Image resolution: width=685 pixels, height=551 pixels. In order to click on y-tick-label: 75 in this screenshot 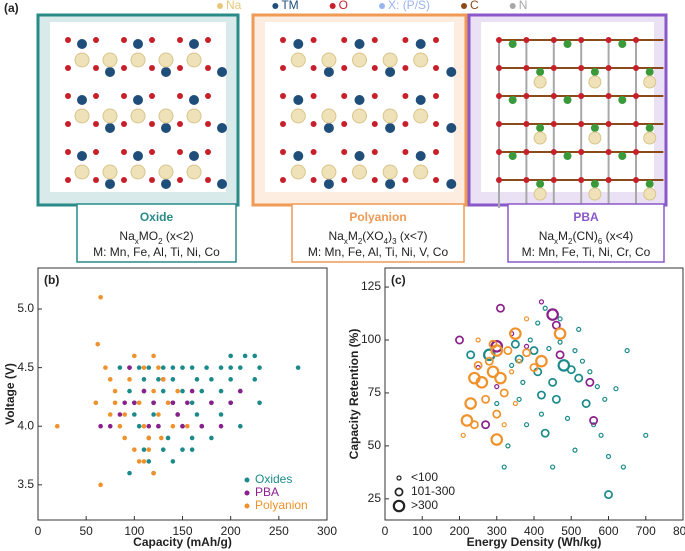, I will do `click(375, 392)`.